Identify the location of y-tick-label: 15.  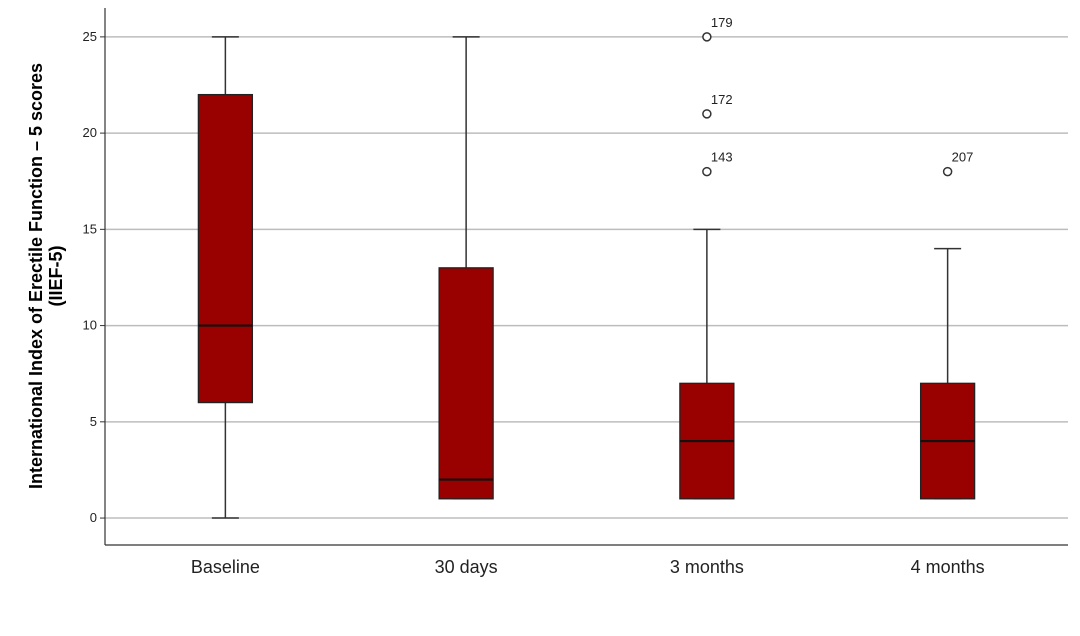
(90, 228).